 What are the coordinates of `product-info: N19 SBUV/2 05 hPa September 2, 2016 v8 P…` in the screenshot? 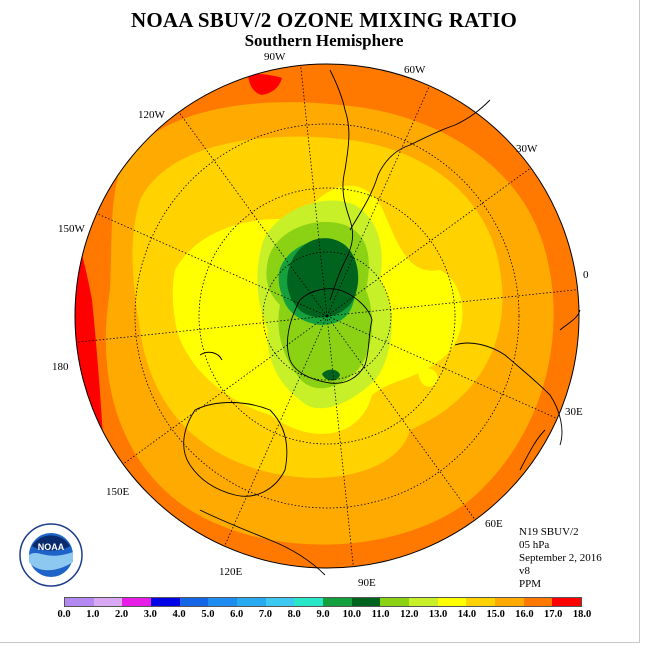 It's located at (560, 558).